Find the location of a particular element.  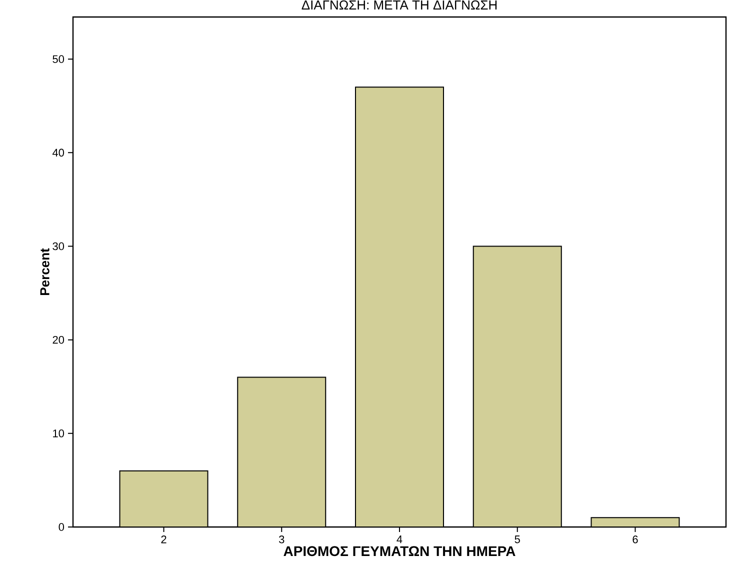

x-tick-label: 4 is located at coordinates (399, 540).